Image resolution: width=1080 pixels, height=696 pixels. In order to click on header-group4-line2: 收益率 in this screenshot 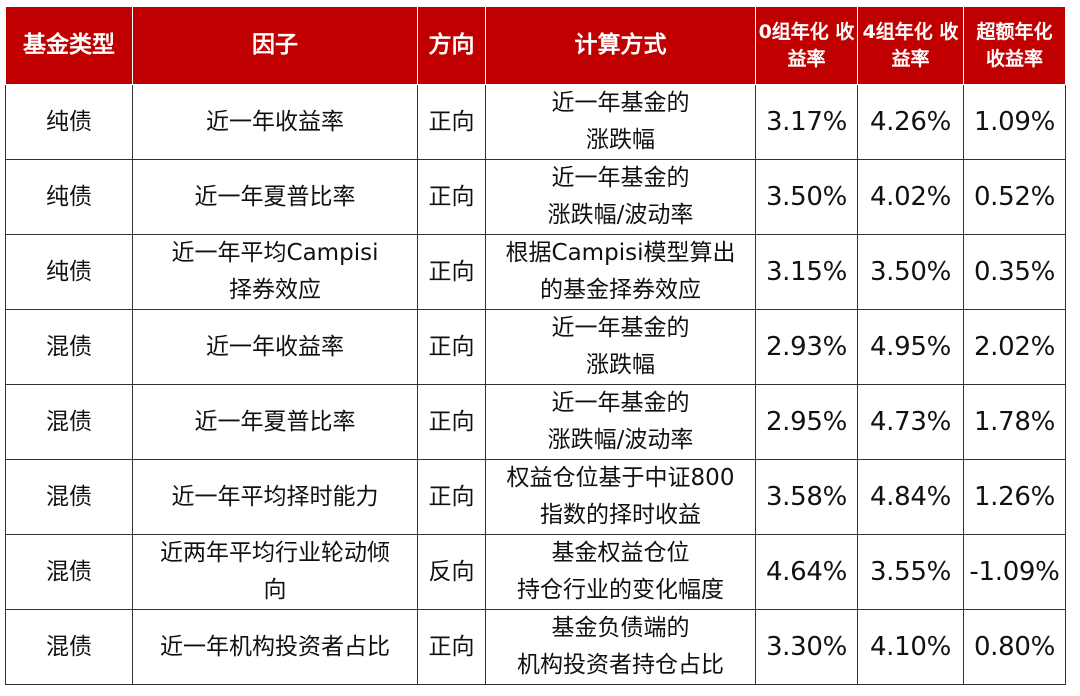, I will do `click(925, 45)`.